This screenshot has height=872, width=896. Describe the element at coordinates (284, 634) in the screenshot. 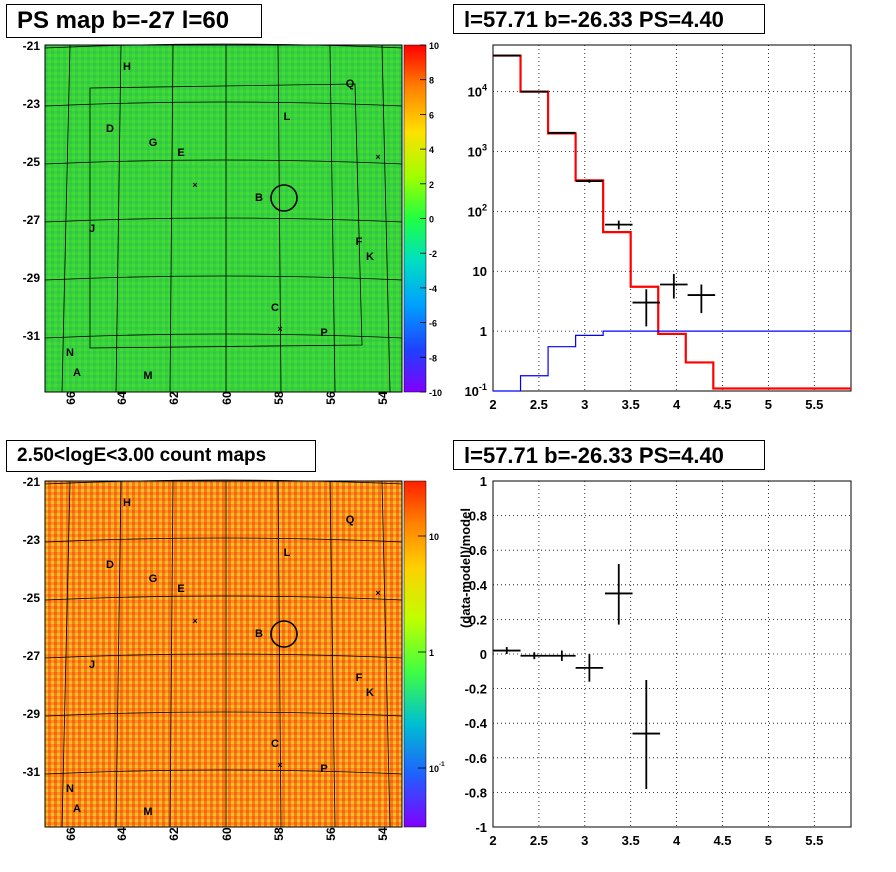

I see `count-map-source-circle` at that location.